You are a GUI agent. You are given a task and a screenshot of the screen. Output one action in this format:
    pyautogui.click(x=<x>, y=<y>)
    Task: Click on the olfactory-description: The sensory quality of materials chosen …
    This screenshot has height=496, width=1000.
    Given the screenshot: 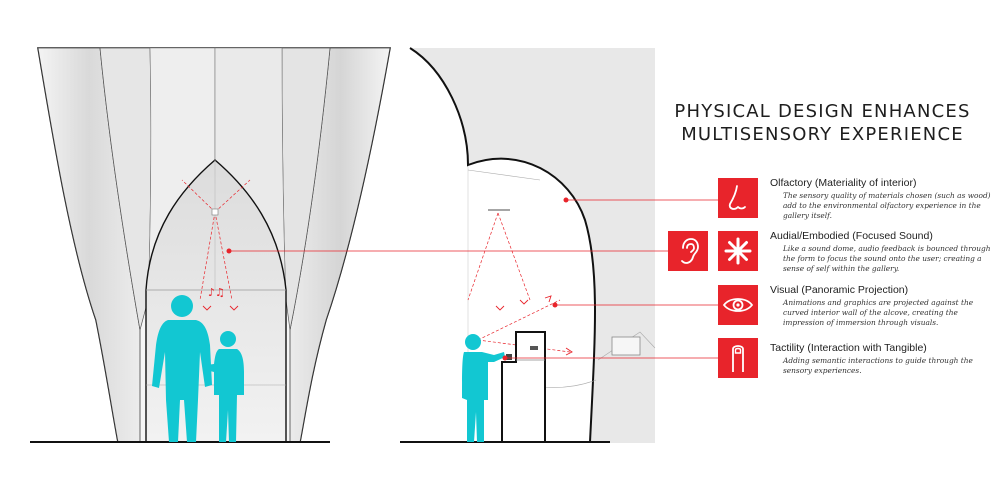 What is the action you would take?
    pyautogui.click(x=887, y=205)
    